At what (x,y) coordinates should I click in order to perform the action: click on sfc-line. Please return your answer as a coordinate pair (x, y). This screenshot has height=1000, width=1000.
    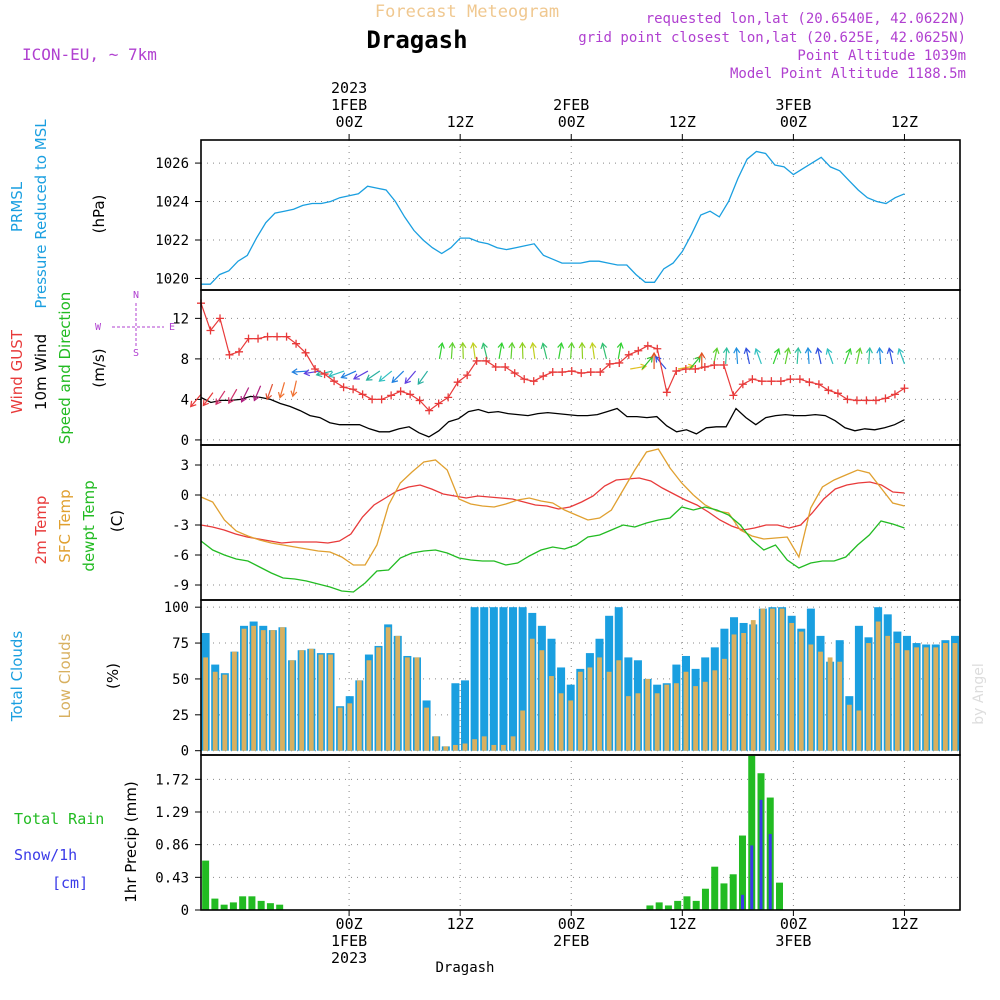
    Looking at the image, I should click on (552, 507).